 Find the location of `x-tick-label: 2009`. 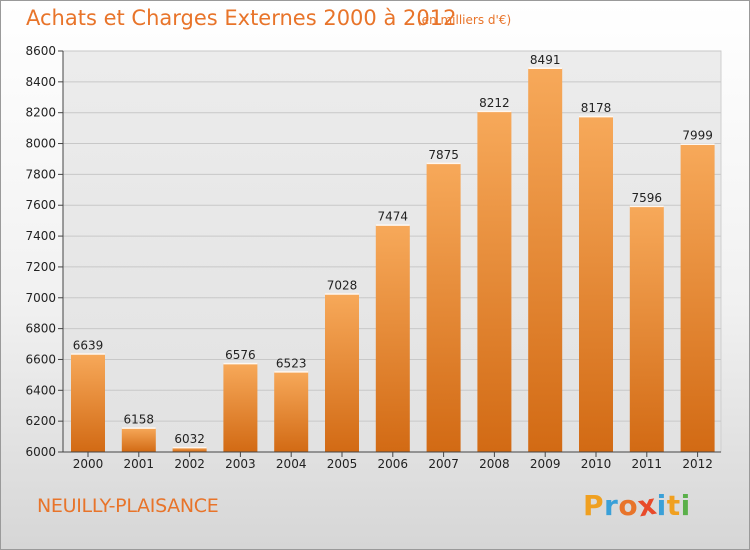

x-tick-label: 2009 is located at coordinates (545, 464).